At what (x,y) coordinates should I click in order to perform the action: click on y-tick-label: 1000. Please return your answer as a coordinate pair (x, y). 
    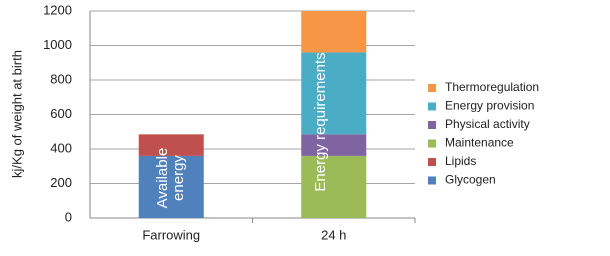
    Looking at the image, I should click on (57, 44).